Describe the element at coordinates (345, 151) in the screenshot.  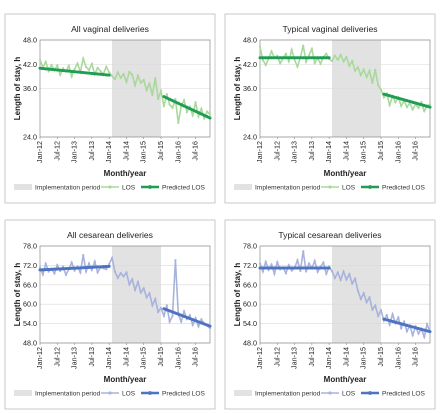
I see `x-tick-label: Jul-14` at that location.